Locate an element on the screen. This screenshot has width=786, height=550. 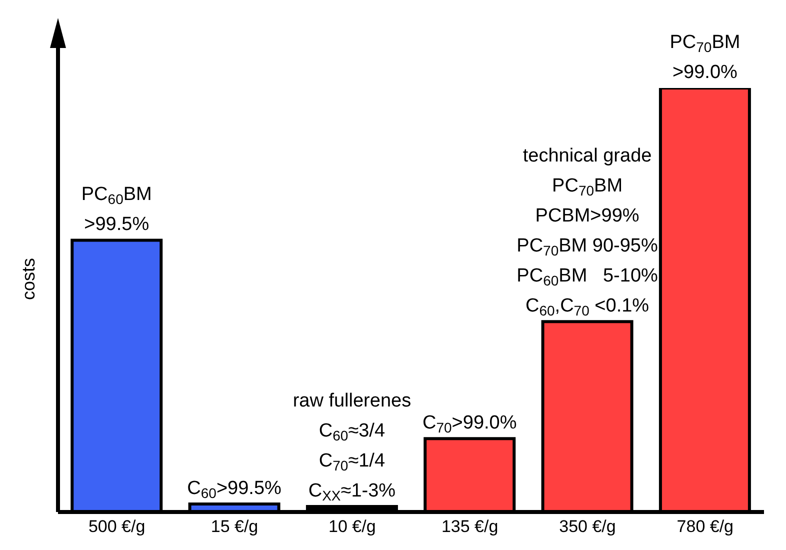
annotation: PC$_{60}$BM 5-10% is located at coordinates (587, 277).